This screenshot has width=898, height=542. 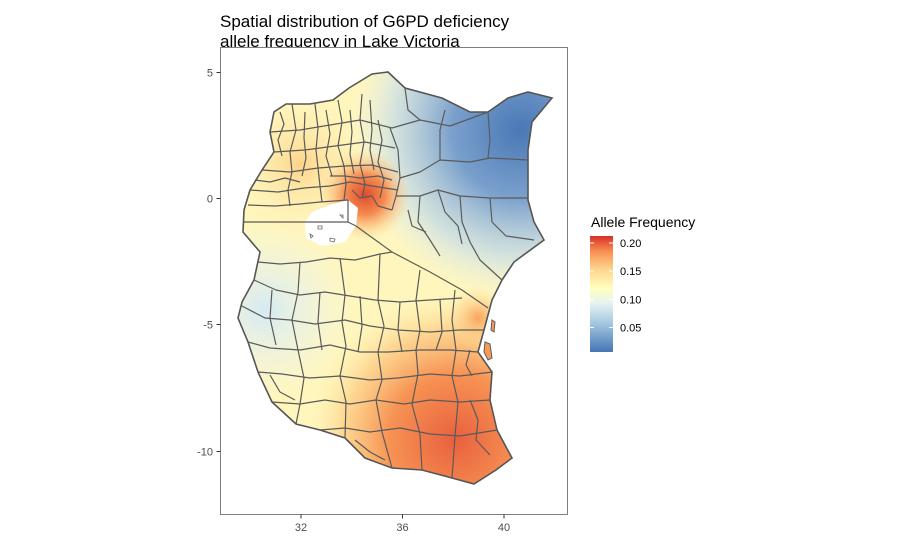 What do you see at coordinates (630, 272) in the screenshot?
I see `legend-label: 0.15` at bounding box center [630, 272].